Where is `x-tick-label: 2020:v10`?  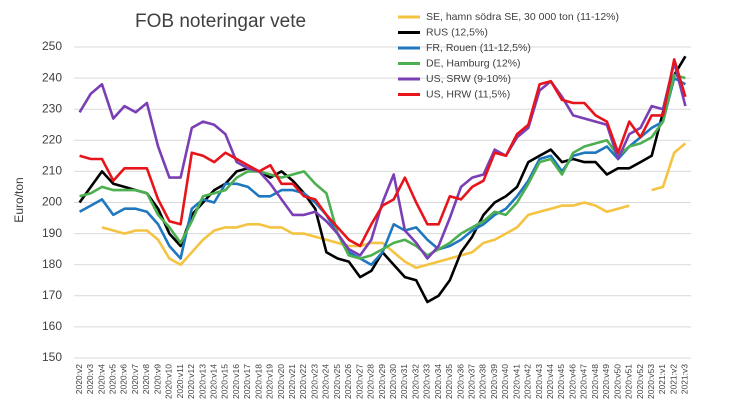
x-tick-label: 2020:v10 is located at coordinates (169, 381).